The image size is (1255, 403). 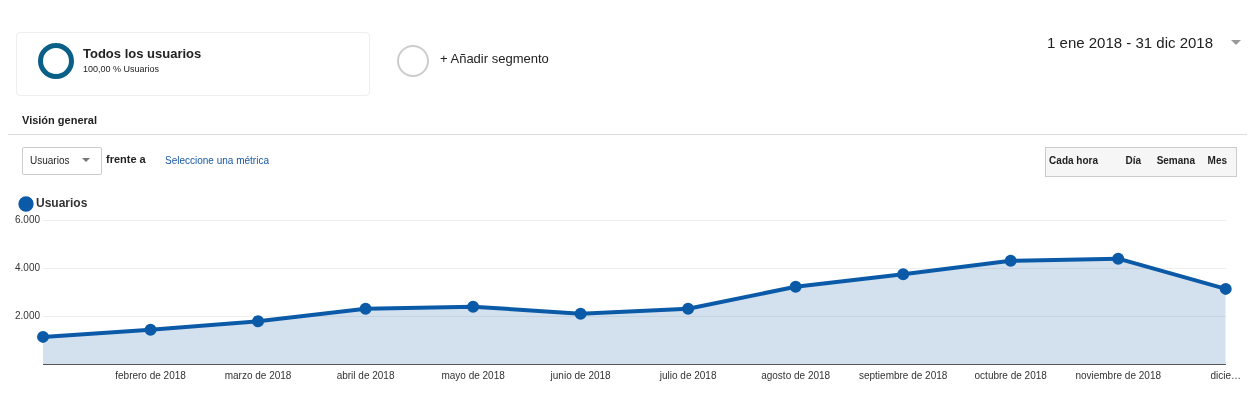 I want to click on text: frente a, so click(x=126, y=159).